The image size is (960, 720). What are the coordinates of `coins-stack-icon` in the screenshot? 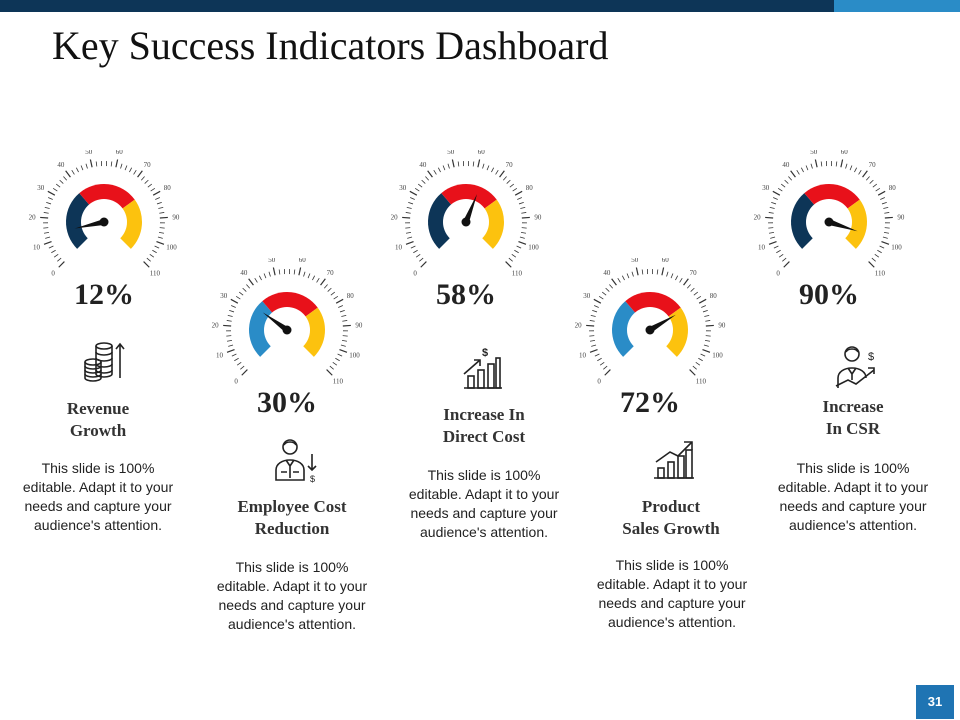 It's located at (104, 362).